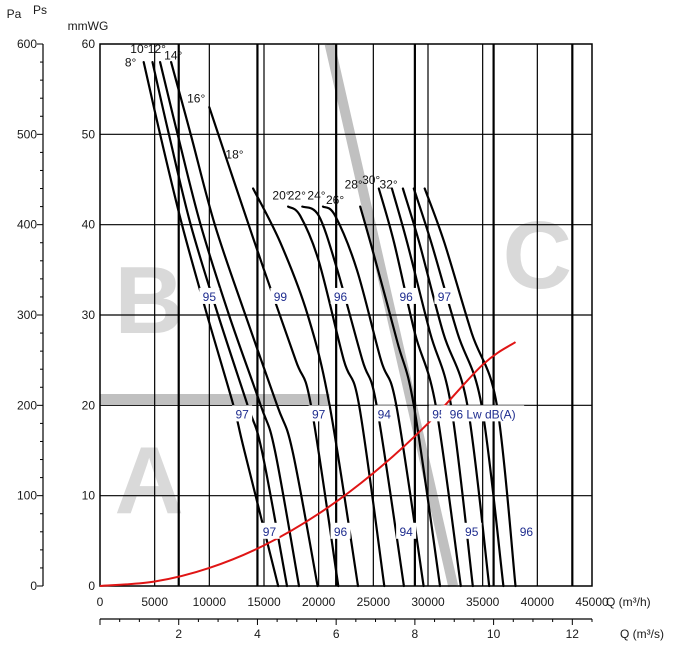 This screenshot has width=684, height=656. I want to click on x-tick-label-m3s: 10, so click(494, 634).